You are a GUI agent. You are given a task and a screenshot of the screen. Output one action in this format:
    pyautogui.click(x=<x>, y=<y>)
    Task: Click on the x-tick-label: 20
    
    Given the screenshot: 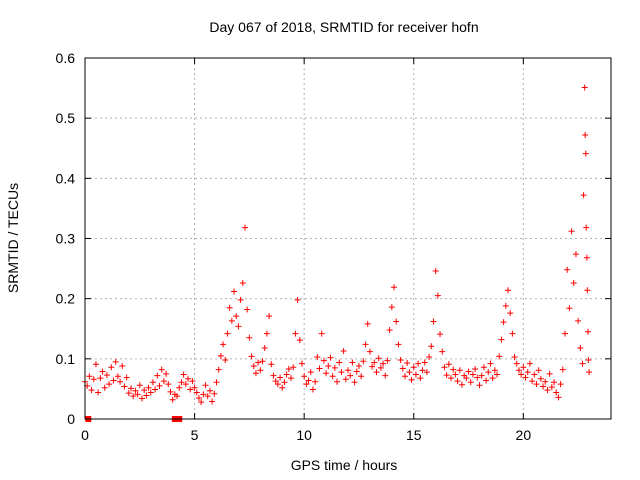 What is the action you would take?
    pyautogui.click(x=524, y=435)
    